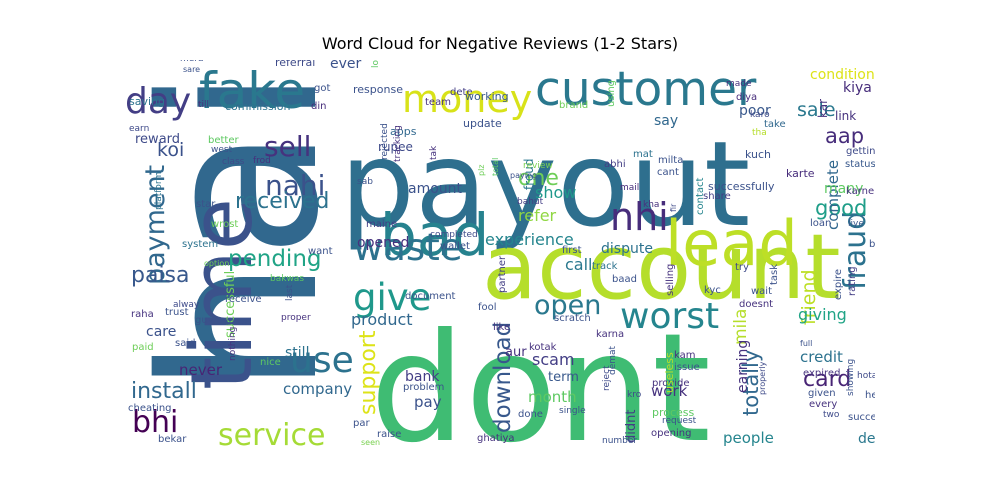  What do you see at coordinates (376, 64) in the screenshot?
I see `word-log: log` at bounding box center [376, 64].